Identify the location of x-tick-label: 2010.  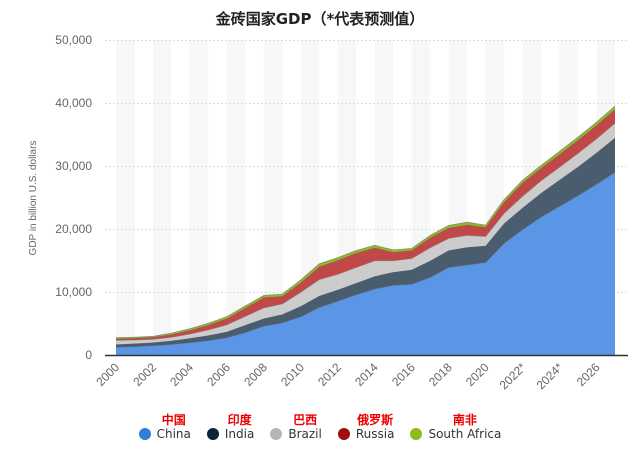
(292, 374).